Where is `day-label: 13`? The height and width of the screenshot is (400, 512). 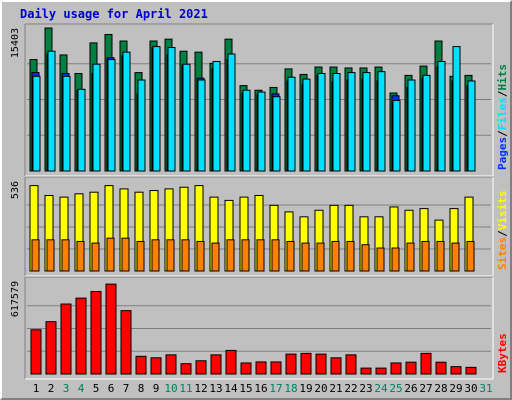 day-label: 13 is located at coordinates (215, 388).